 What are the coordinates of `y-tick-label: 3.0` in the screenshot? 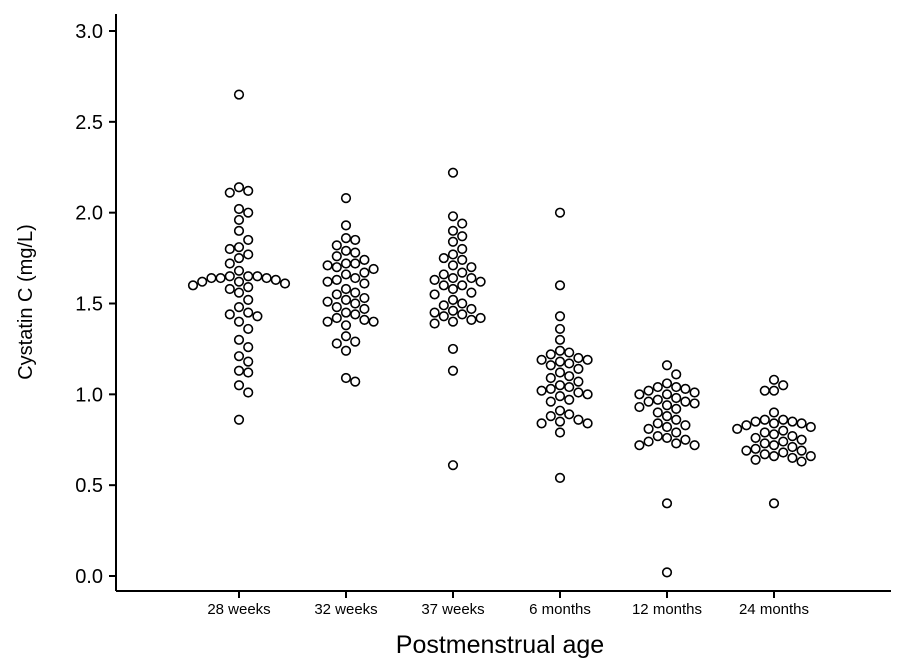 It's located at (89, 32).